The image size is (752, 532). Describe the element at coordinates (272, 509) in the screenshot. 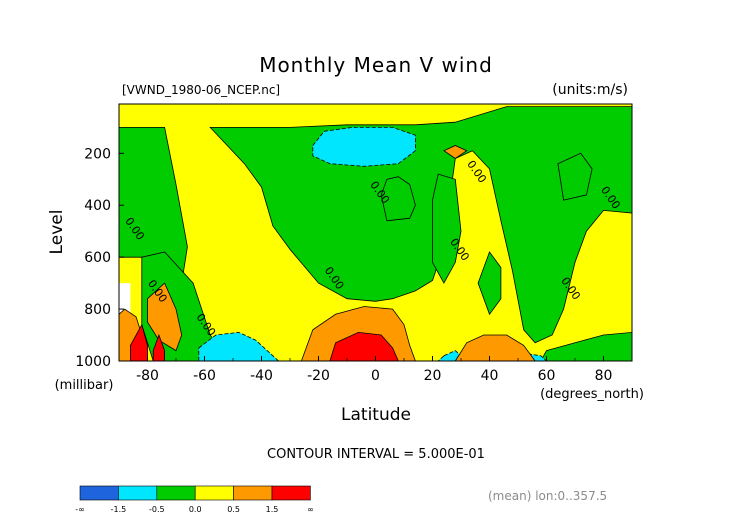

I see `colorbar-level-label-5: 1.5` at that location.